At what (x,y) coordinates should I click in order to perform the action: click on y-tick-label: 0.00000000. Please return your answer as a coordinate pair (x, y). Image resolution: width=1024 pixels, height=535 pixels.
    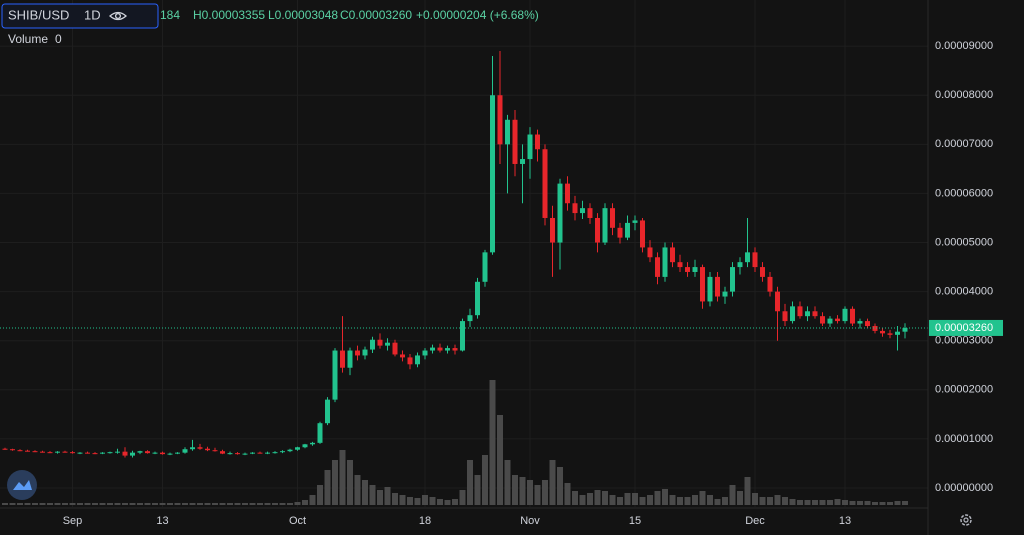
    Looking at the image, I should click on (964, 488).